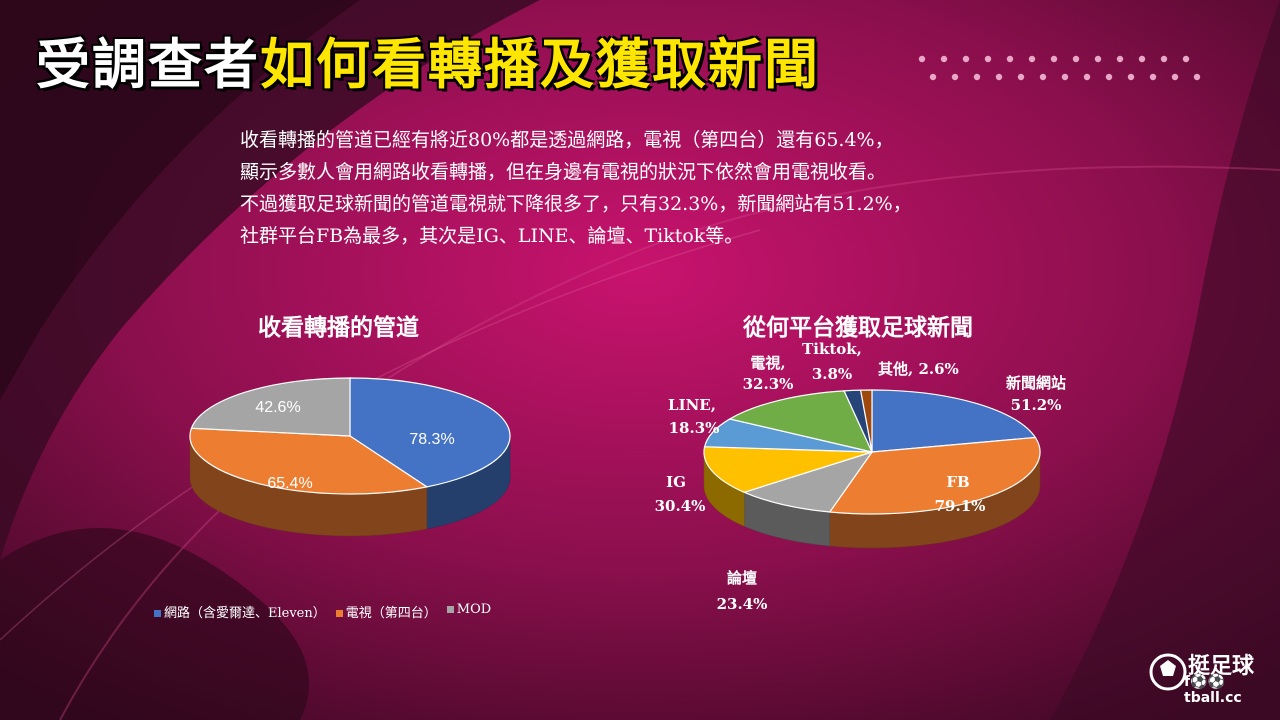 The image size is (1280, 720). What do you see at coordinates (148, 64) in the screenshot?
I see `title-part1: 受調查者` at bounding box center [148, 64].